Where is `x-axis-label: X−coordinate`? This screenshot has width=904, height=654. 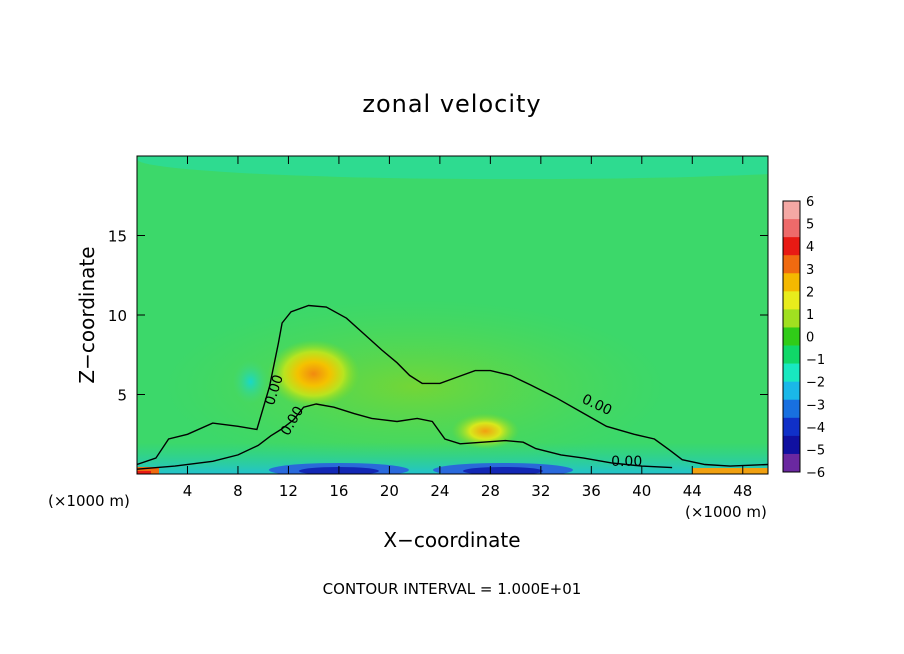
x-axis-label: X−coordinate is located at coordinates (451, 540).